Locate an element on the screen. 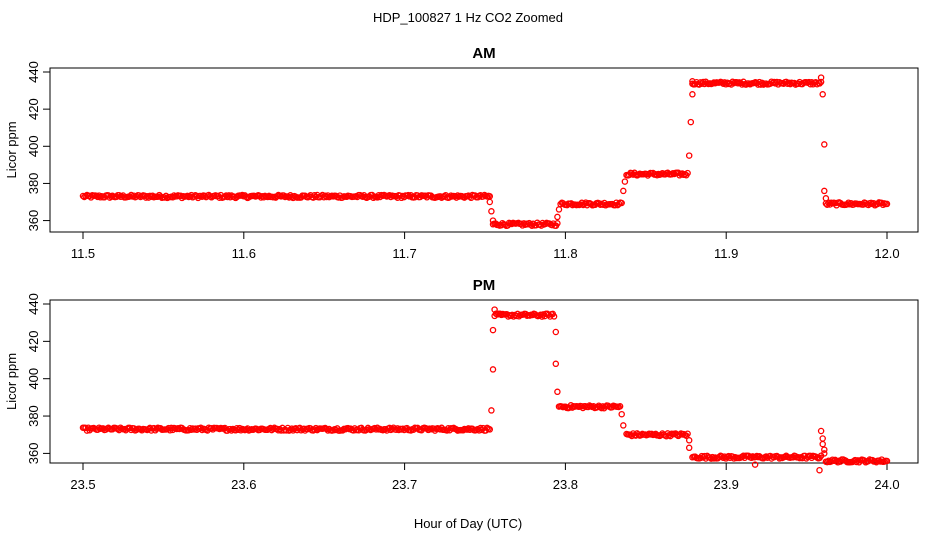  panel-title: AM is located at coordinates (483, 53).